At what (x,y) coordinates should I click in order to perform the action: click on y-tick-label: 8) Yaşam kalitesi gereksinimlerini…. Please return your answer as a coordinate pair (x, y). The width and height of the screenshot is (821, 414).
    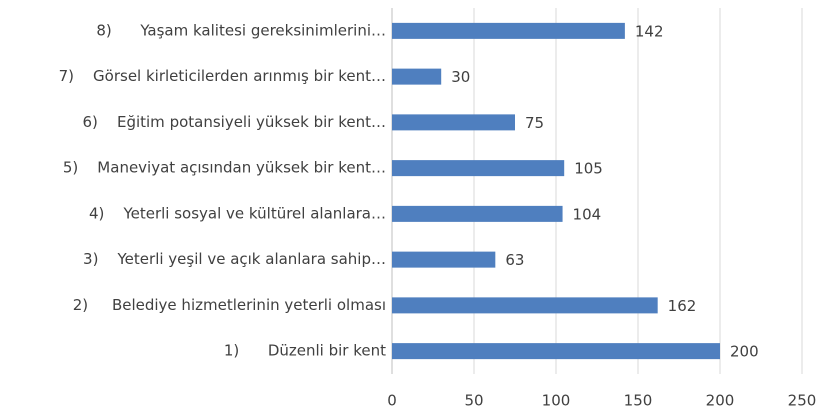
    Looking at the image, I should click on (241, 30).